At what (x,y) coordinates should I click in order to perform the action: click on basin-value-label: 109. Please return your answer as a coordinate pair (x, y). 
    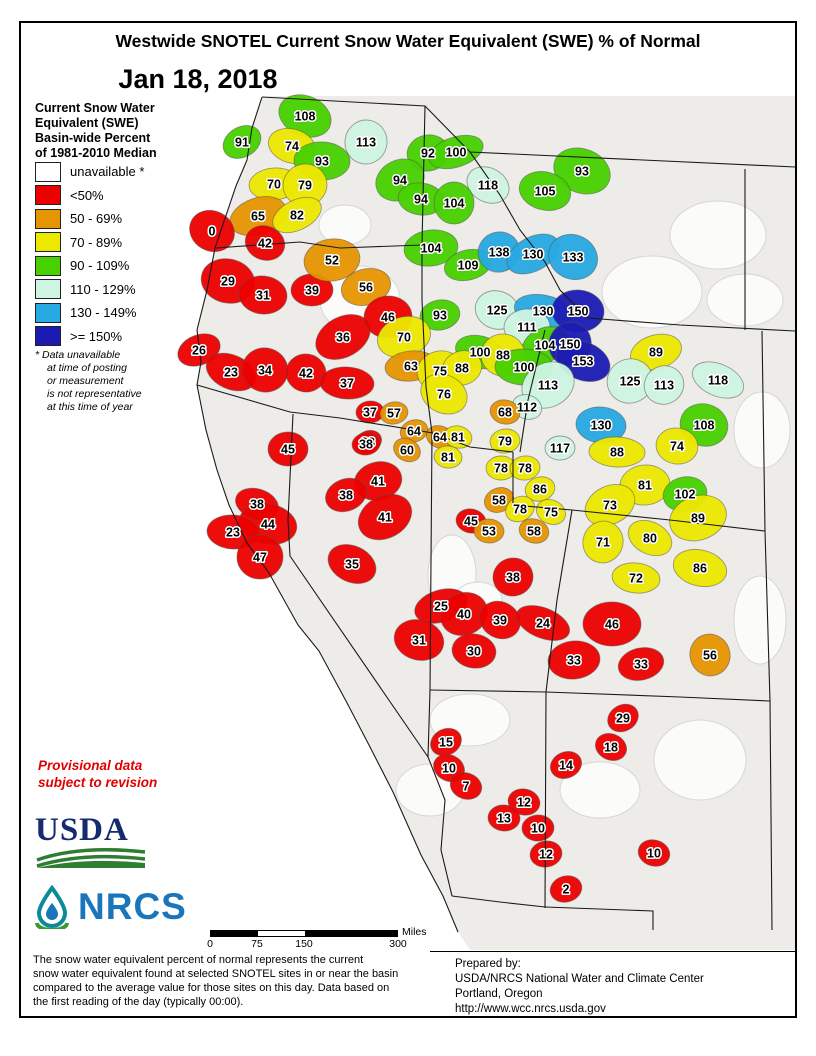
    Looking at the image, I should click on (468, 266).